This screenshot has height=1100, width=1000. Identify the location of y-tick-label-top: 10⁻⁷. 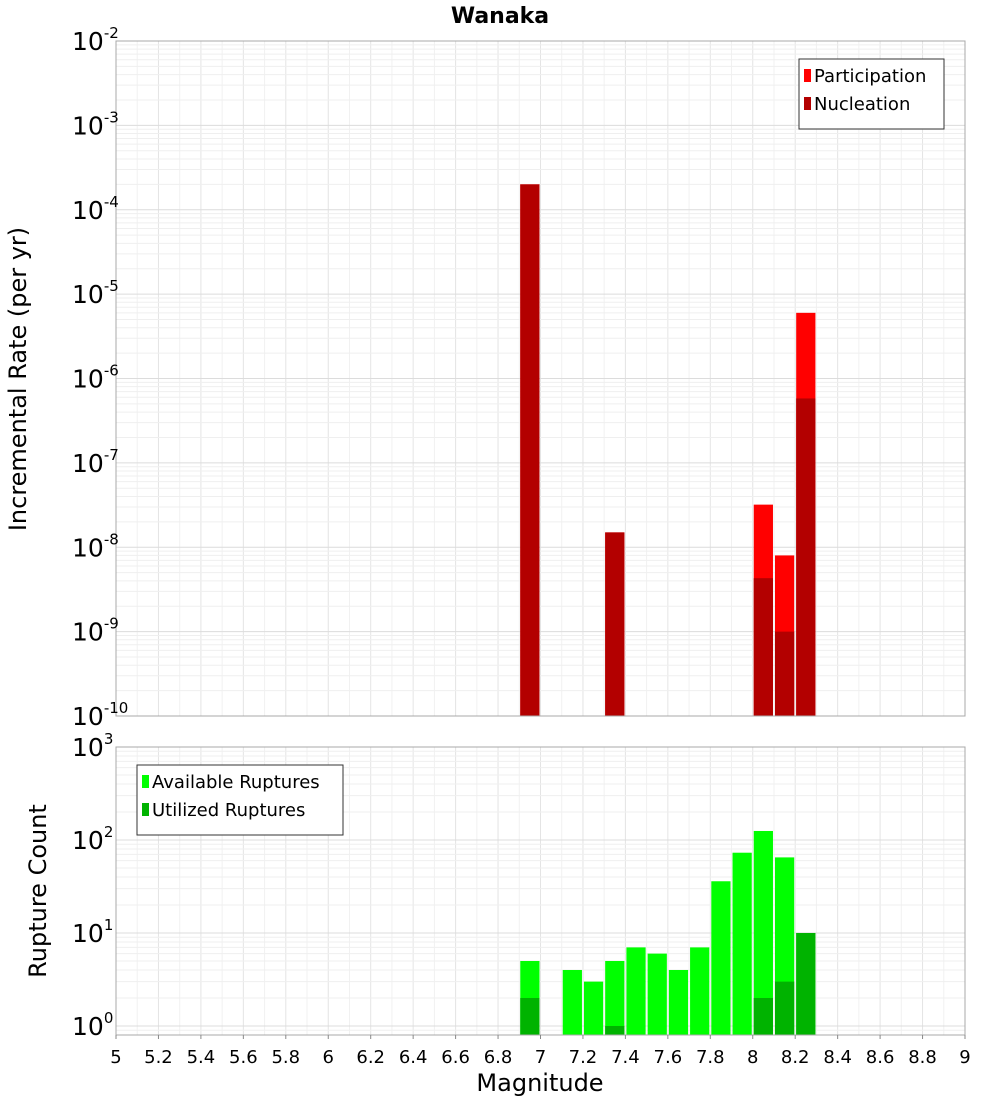
(95, 462).